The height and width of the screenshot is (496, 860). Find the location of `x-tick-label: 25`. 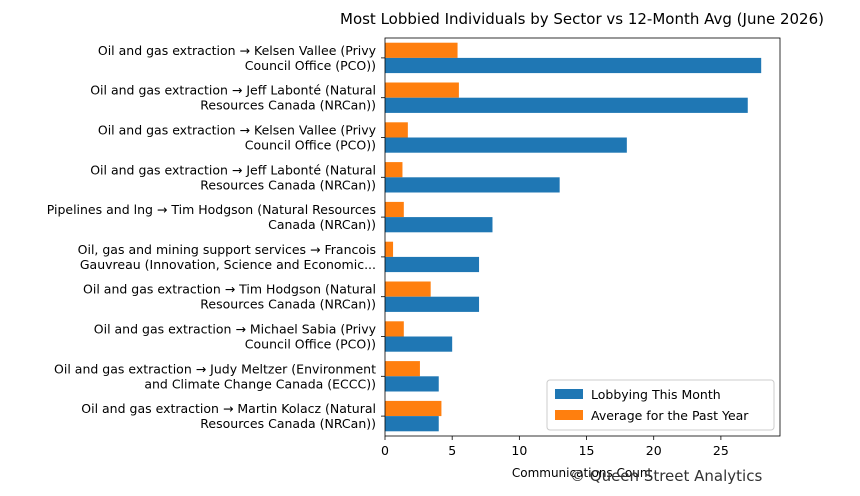

x-tick-label: 25 is located at coordinates (721, 450).